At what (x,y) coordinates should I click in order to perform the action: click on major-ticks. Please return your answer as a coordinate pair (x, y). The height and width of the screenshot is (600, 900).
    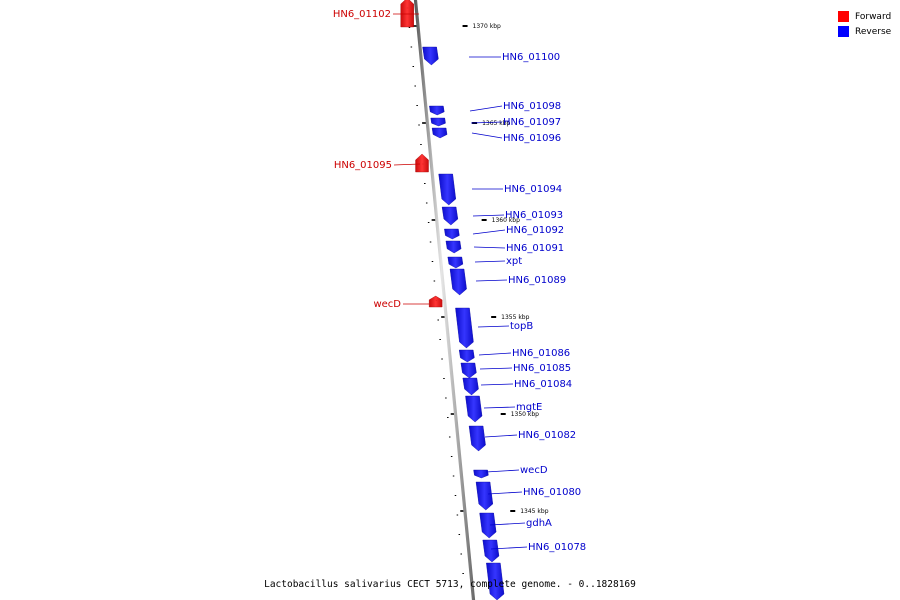
    Looking at the image, I should click on (464, 268).